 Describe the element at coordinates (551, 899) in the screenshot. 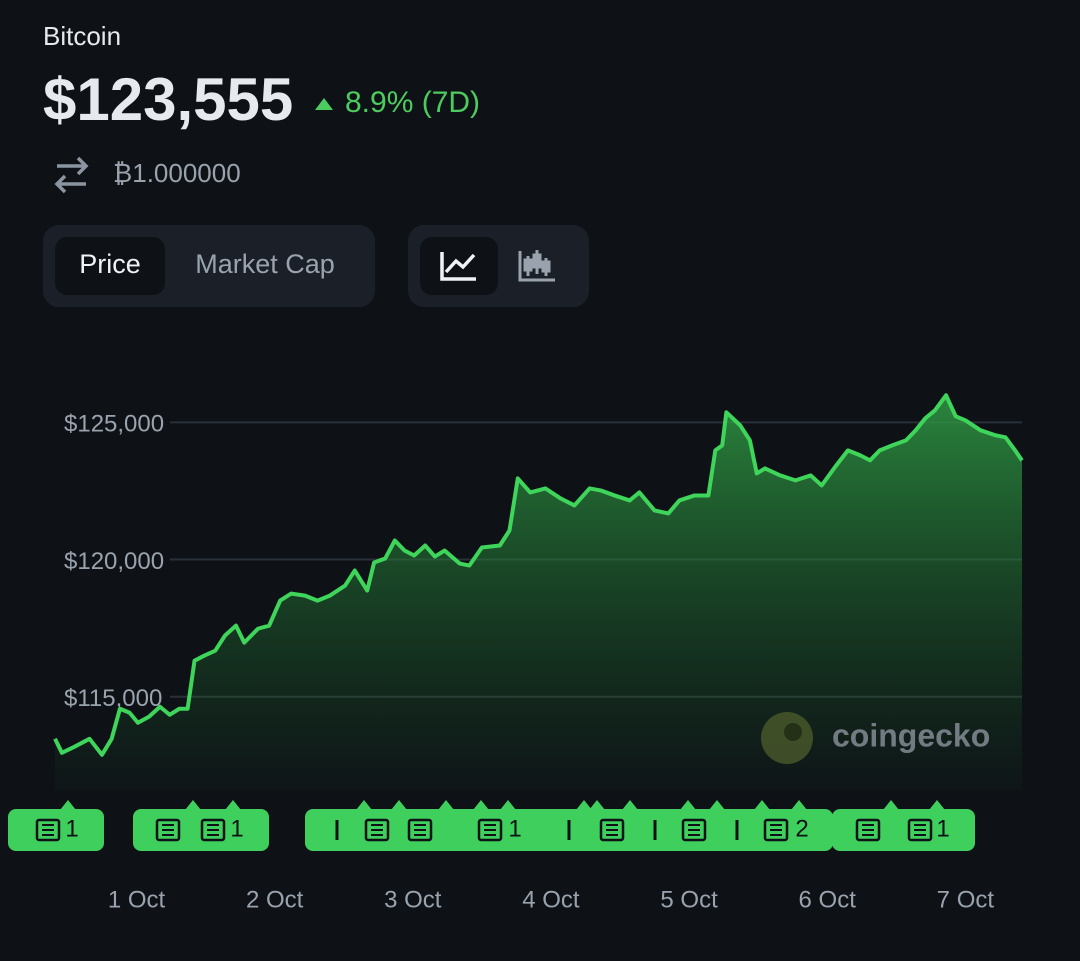

I see `x-tick-label: 4 Oct` at that location.